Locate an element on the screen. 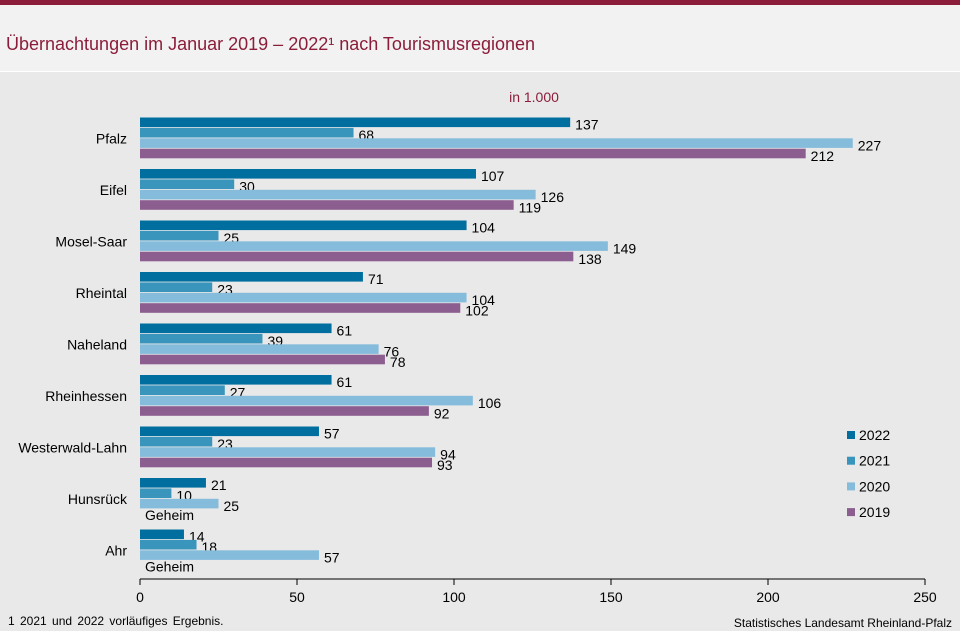 Image resolution: width=960 pixels, height=631 pixels. data-label: 78 is located at coordinates (398, 362).